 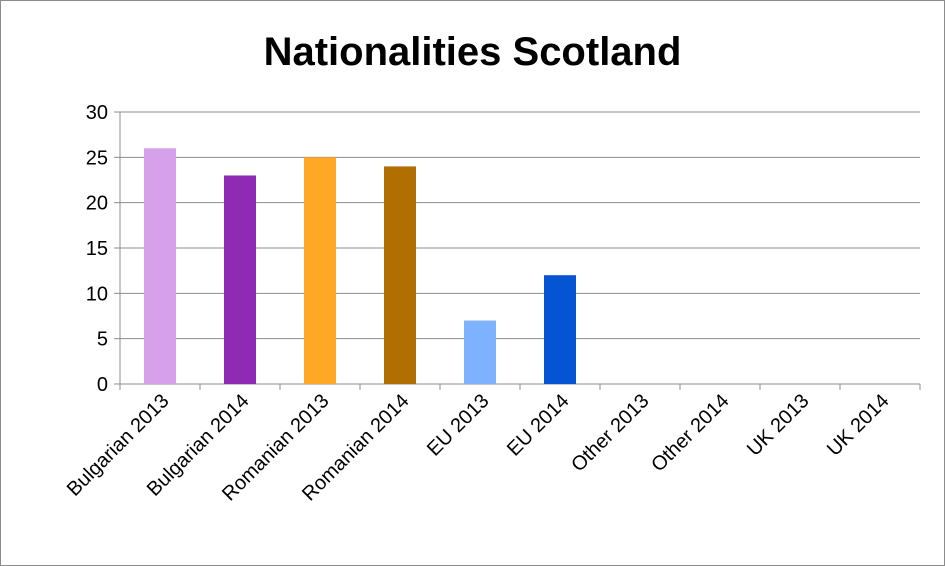 What do you see at coordinates (858, 425) in the screenshot?
I see `x-tick-label: UK 2014` at bounding box center [858, 425].